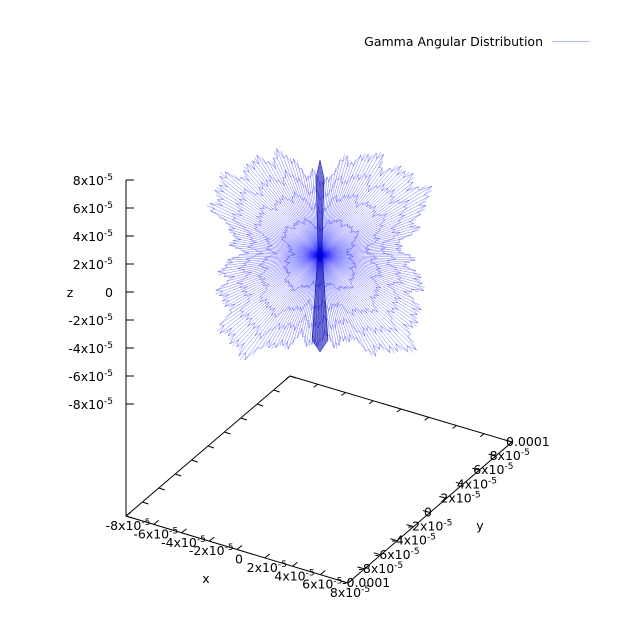 Image resolution: width=640 pixels, height=636 pixels. What do you see at coordinates (93, 236) in the screenshot?
I see `z-tick-label: 4x10-5` at bounding box center [93, 236].